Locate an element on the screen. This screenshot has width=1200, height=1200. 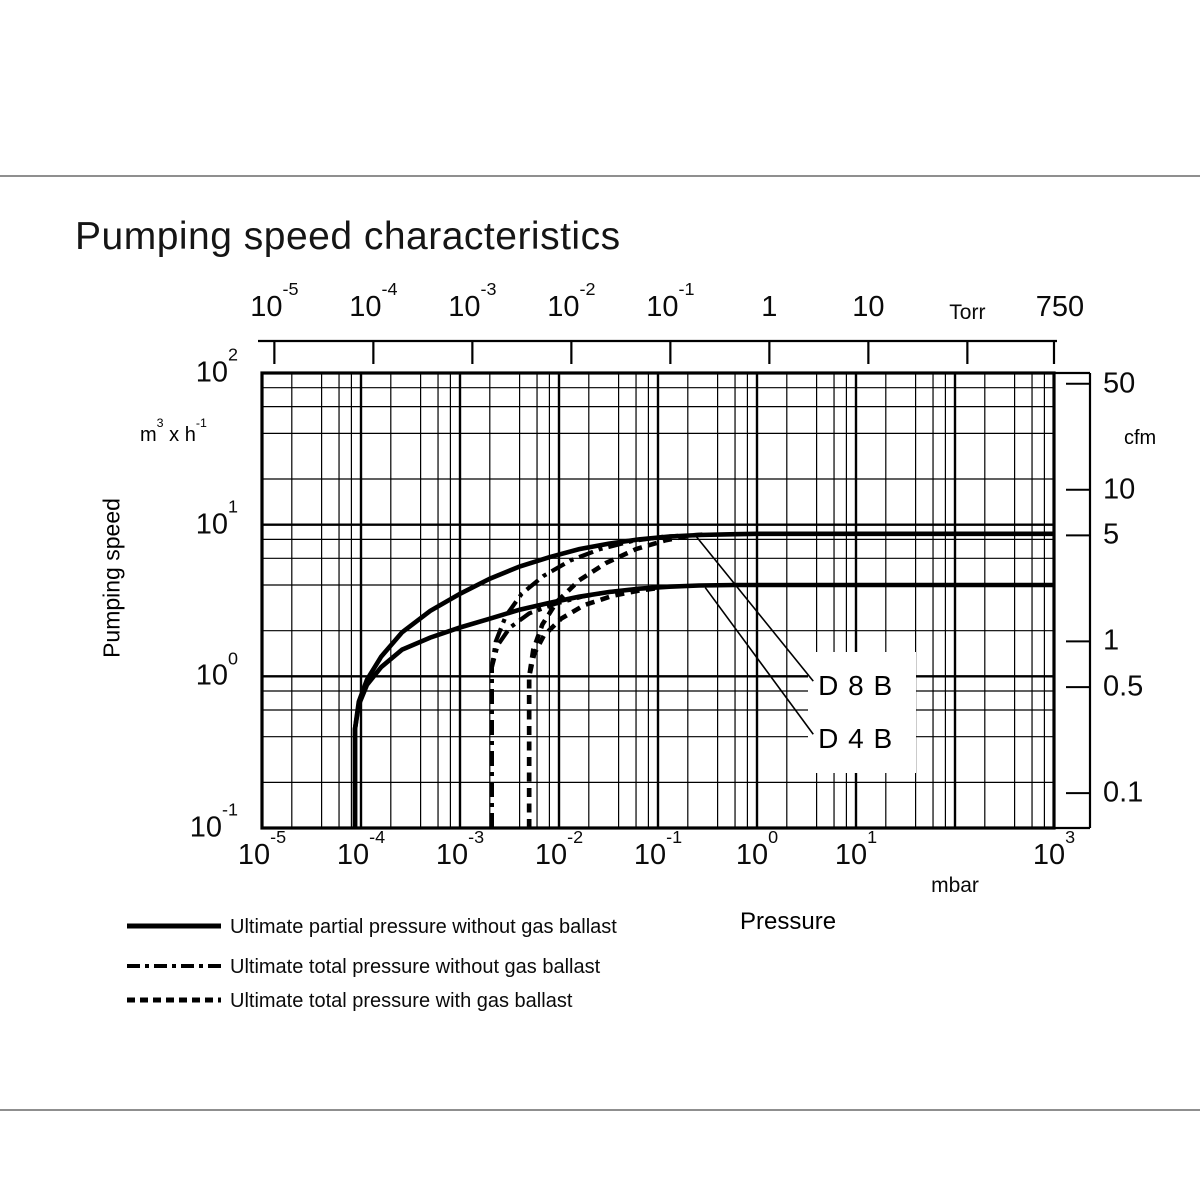
left-tick-label: 10¹ is located at coordinates (216, 518).